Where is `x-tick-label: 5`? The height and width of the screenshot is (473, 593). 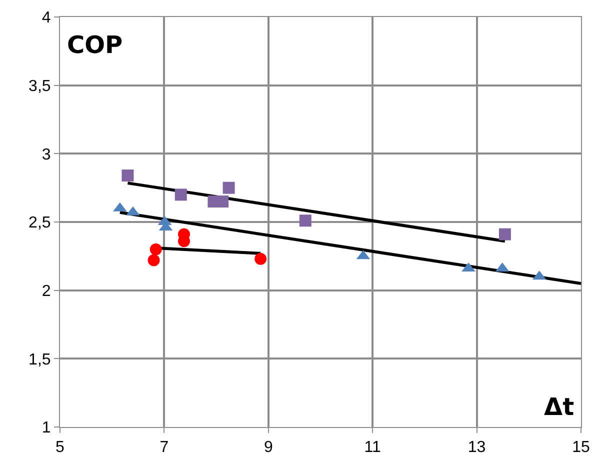 x-tick-label: 5 is located at coordinates (60, 447).